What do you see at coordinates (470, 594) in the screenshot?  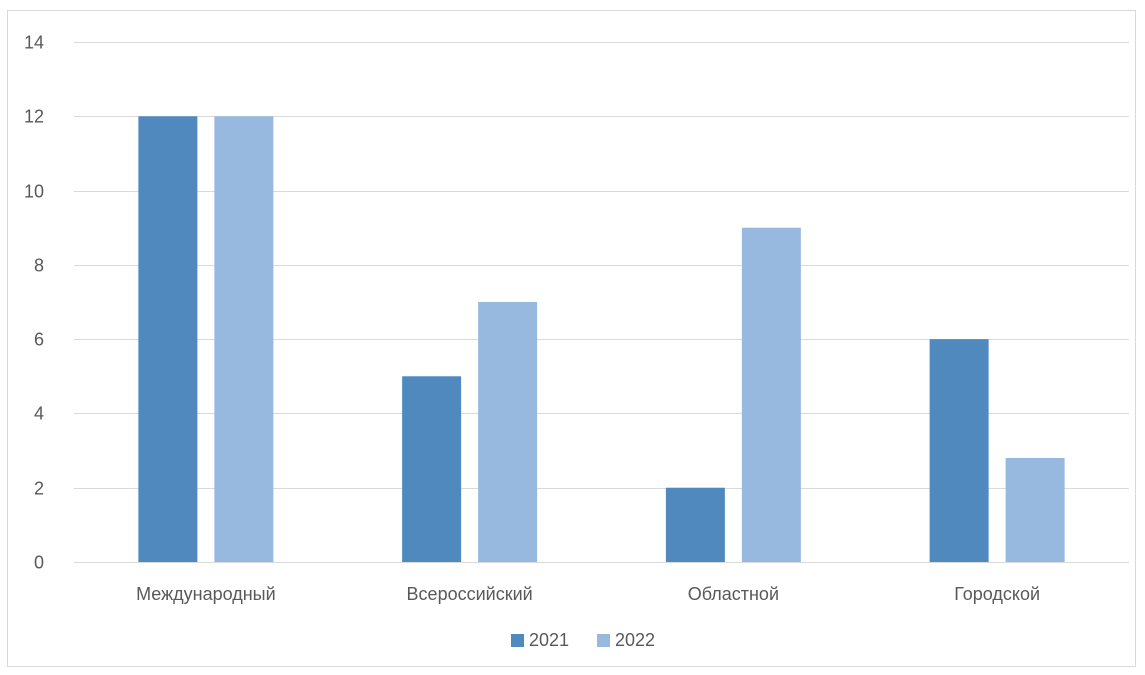 I see `x-category-label: Всероссийский` at bounding box center [470, 594].